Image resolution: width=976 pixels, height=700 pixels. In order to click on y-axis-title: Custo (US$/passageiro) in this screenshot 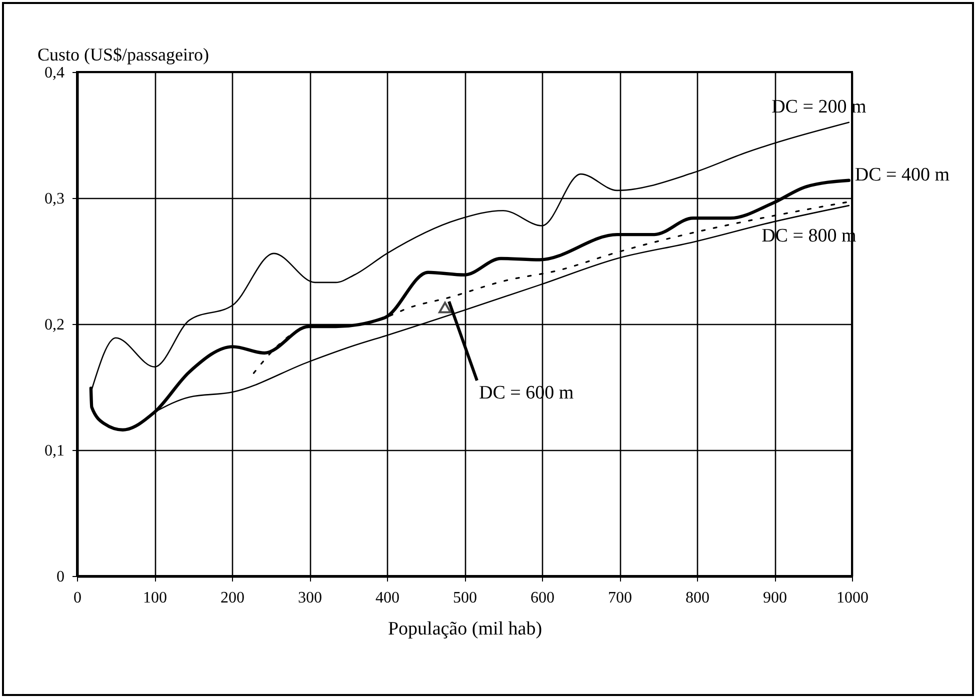, I will do `click(123, 54)`.